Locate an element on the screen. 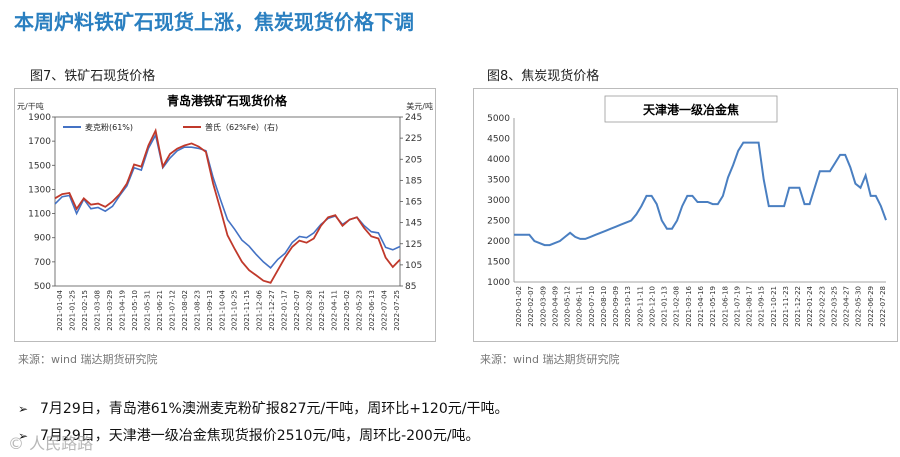  y-tick-label: 5000 is located at coordinates (498, 119).